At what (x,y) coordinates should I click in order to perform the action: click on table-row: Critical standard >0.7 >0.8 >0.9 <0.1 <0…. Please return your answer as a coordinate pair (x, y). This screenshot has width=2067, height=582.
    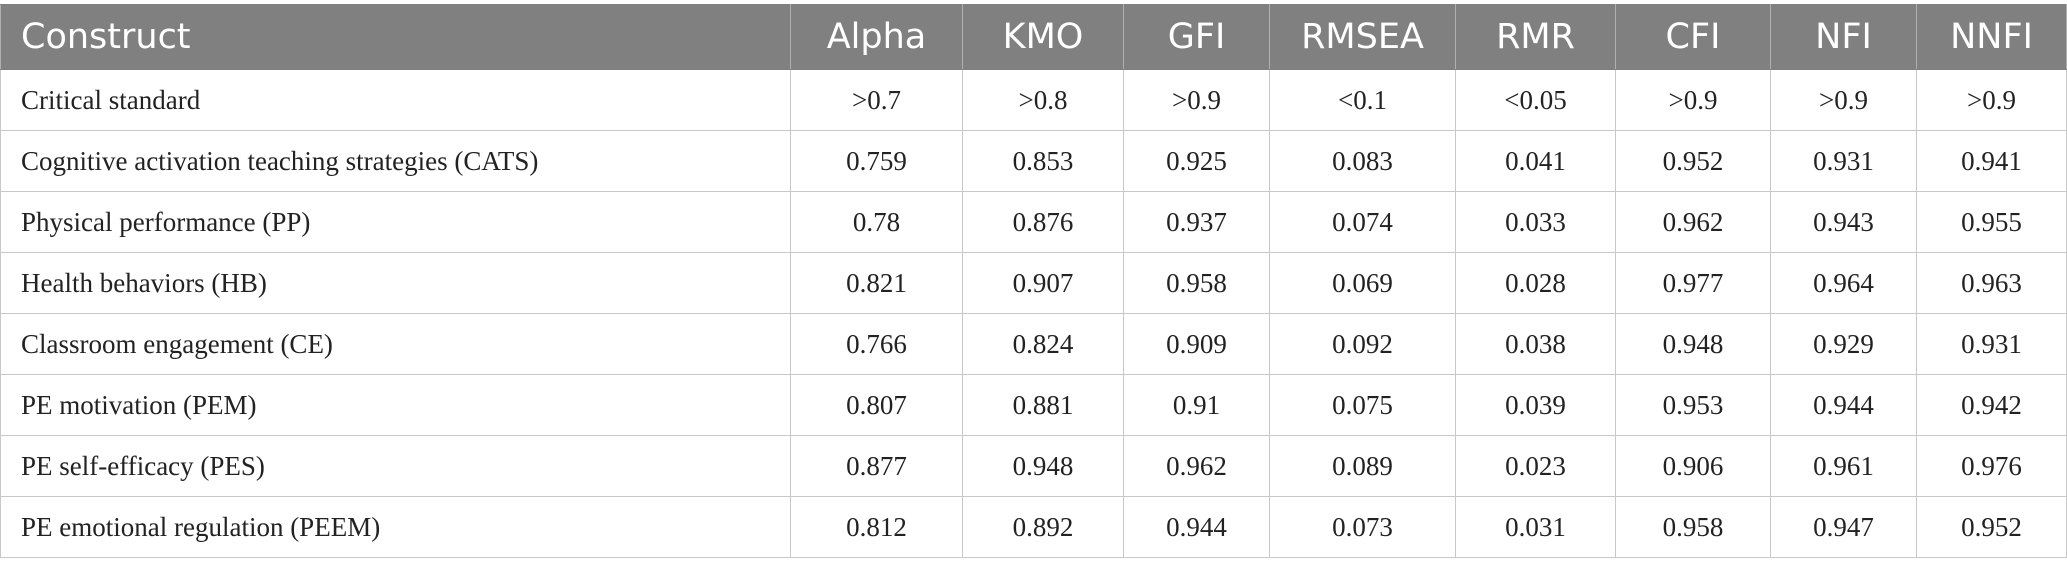
    Looking at the image, I should click on (1033, 100).